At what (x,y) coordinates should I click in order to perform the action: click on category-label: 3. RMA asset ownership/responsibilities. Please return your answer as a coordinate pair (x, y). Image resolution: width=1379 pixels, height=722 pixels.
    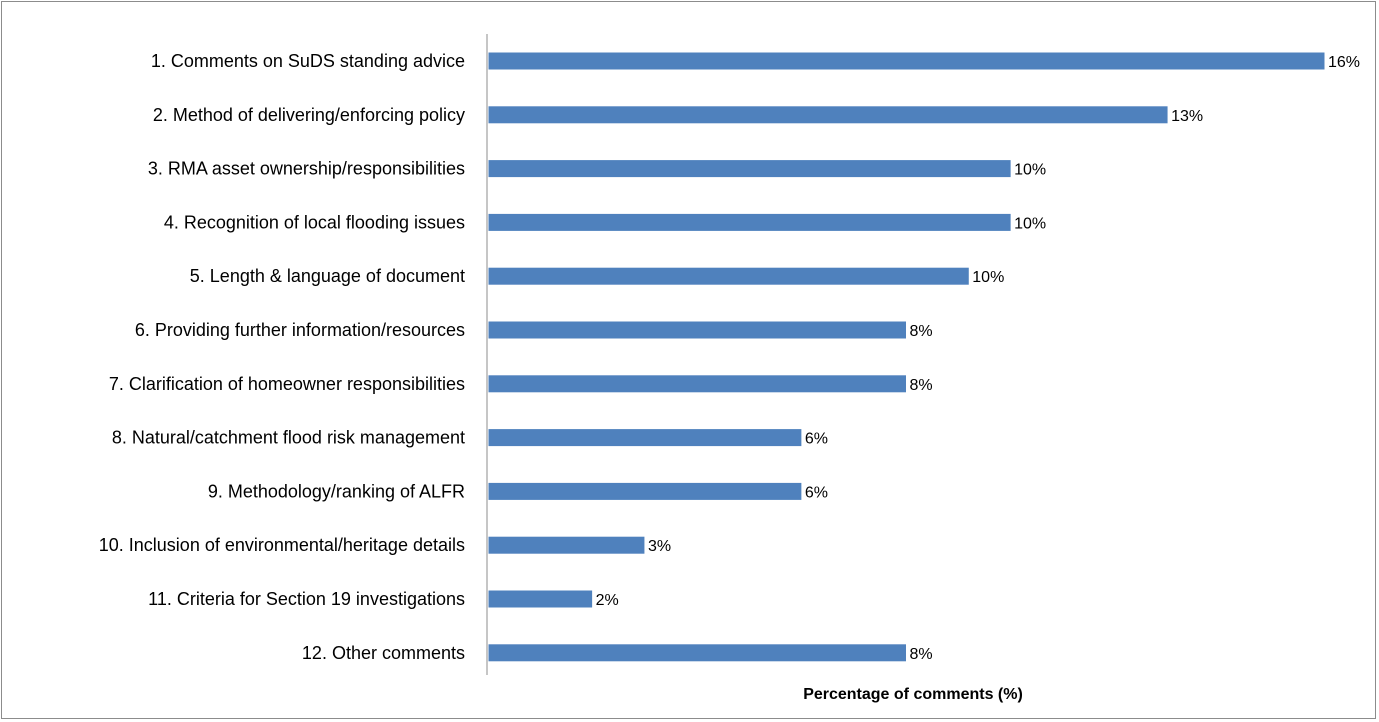
    Looking at the image, I should click on (306, 169).